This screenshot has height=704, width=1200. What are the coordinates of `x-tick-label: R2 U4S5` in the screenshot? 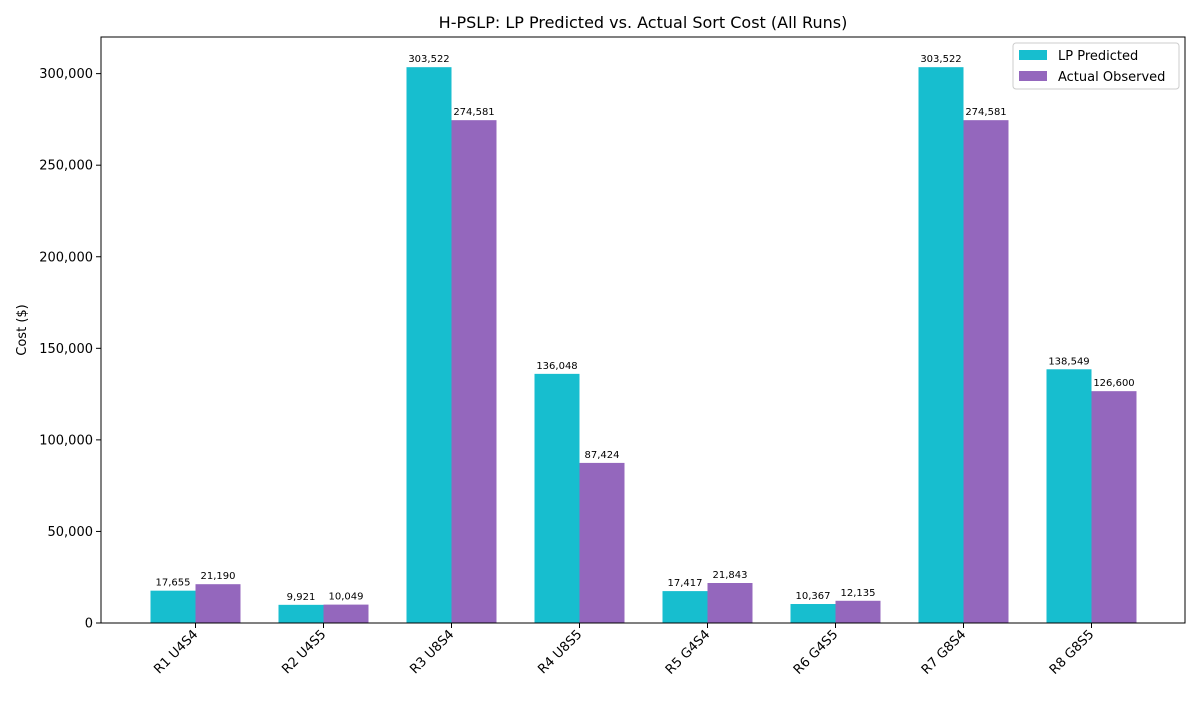 It's located at (304, 652).